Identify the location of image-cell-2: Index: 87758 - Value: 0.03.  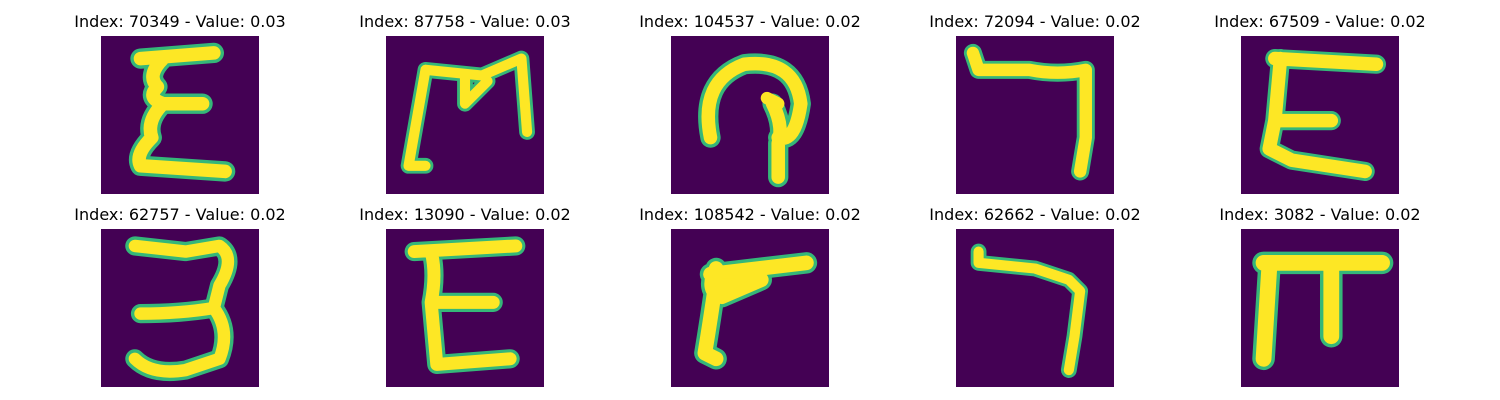
(465, 107).